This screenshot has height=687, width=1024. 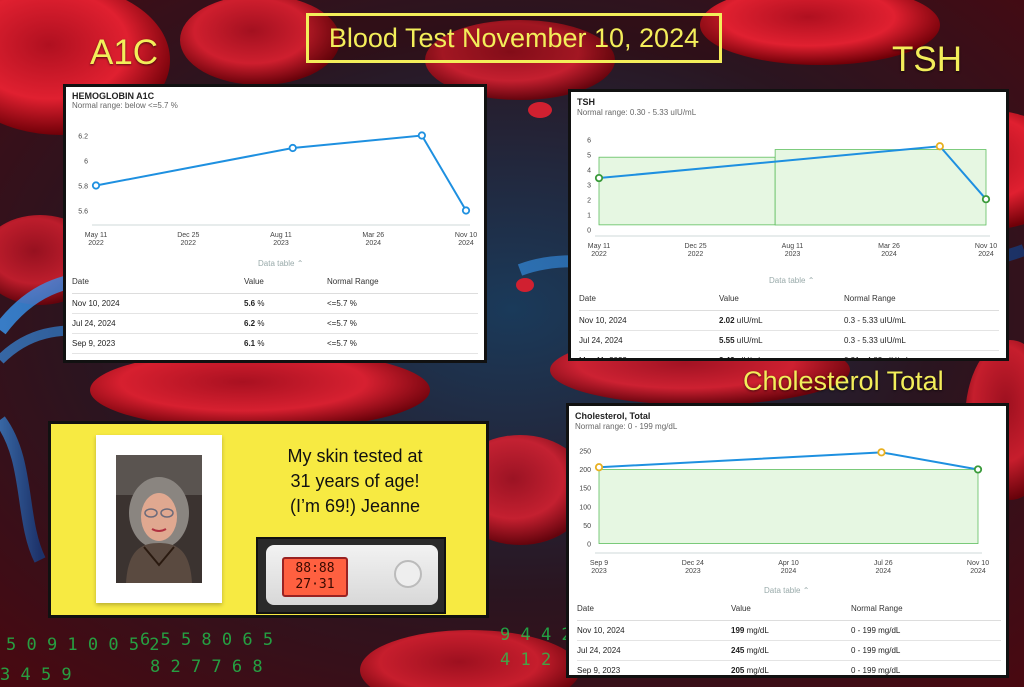 What do you see at coordinates (285, 303) in the screenshot?
I see `value-cell: 5.6 %` at bounding box center [285, 303].